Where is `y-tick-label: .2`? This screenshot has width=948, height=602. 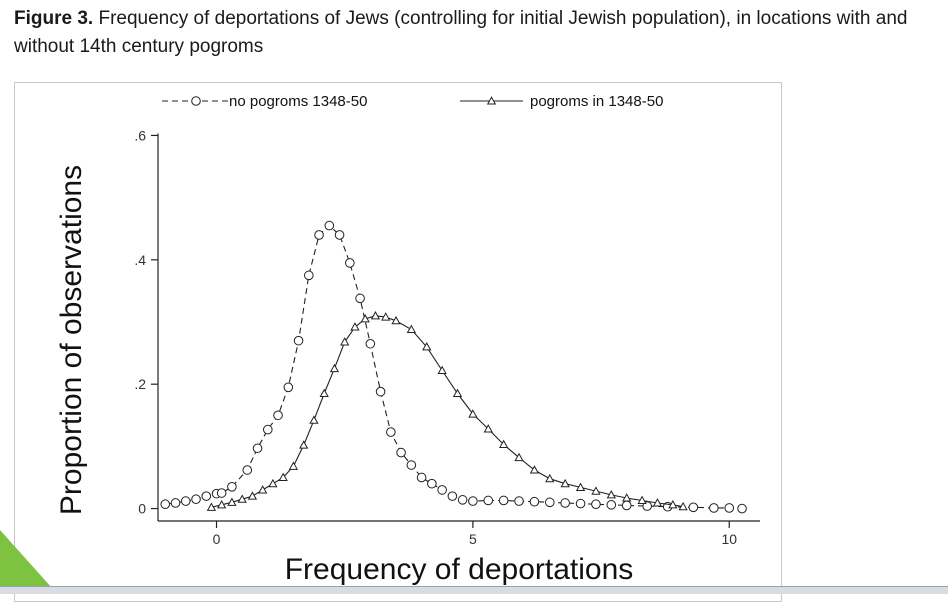 y-tick-label: .2 is located at coordinates (140, 384).